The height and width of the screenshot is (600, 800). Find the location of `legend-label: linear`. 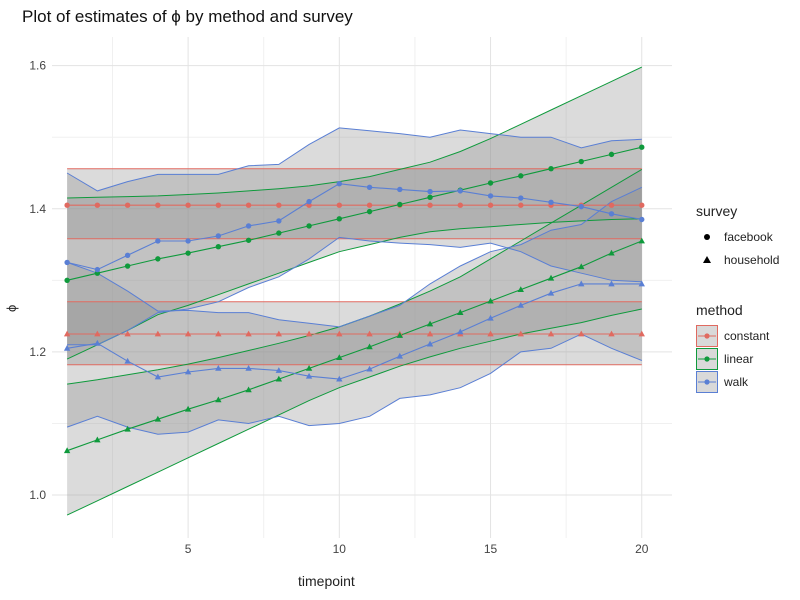

legend-label: linear is located at coordinates (739, 358).